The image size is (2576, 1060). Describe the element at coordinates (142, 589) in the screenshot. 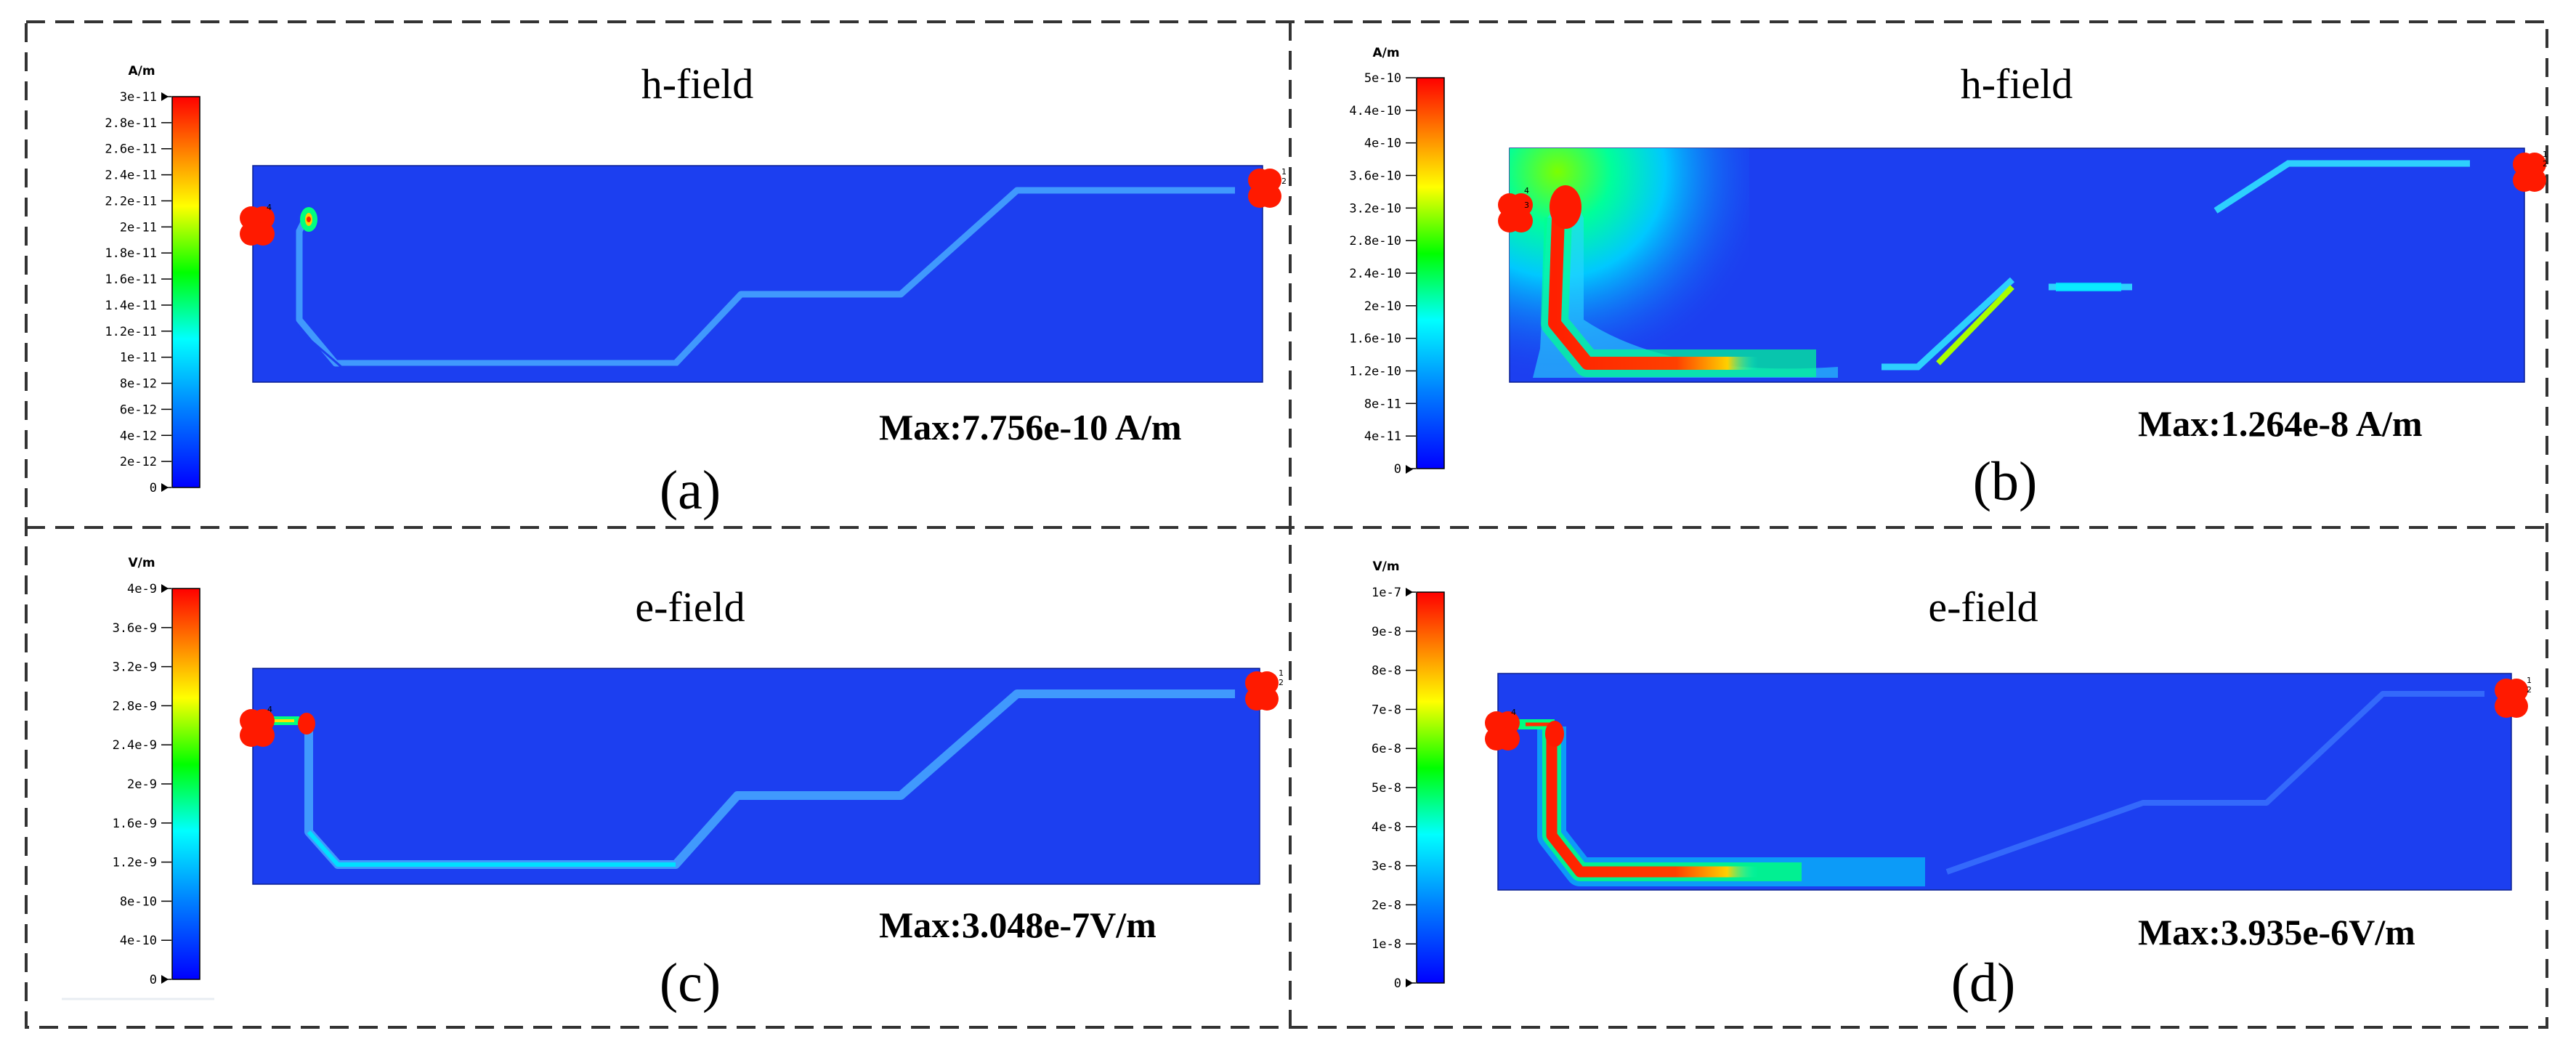

I see `colorbar-tick-label: 4e-9` at that location.